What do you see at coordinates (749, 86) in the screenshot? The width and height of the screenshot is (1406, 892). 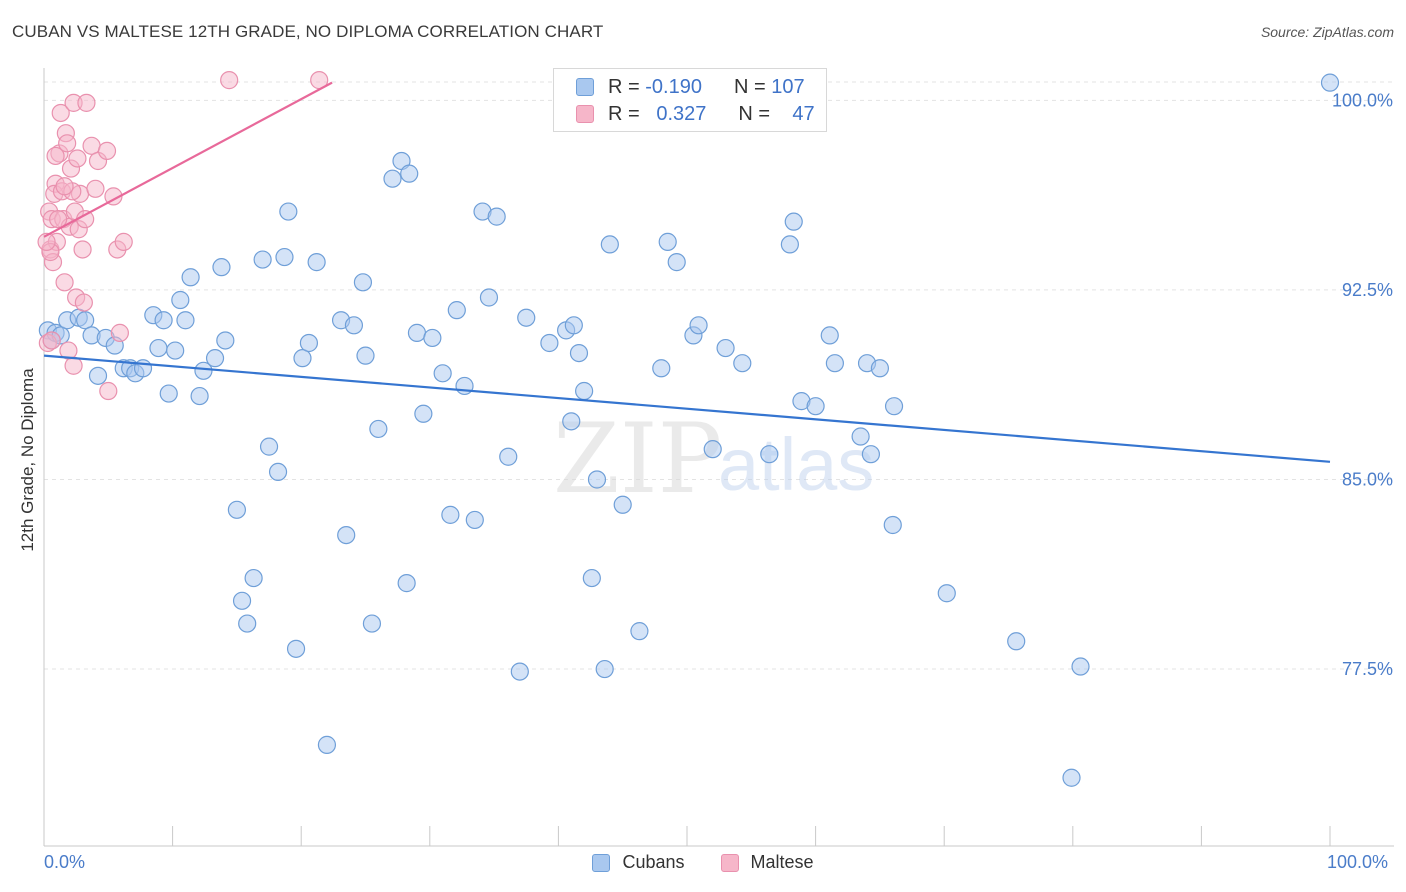 I see `legend-n-label: N =` at bounding box center [749, 86].